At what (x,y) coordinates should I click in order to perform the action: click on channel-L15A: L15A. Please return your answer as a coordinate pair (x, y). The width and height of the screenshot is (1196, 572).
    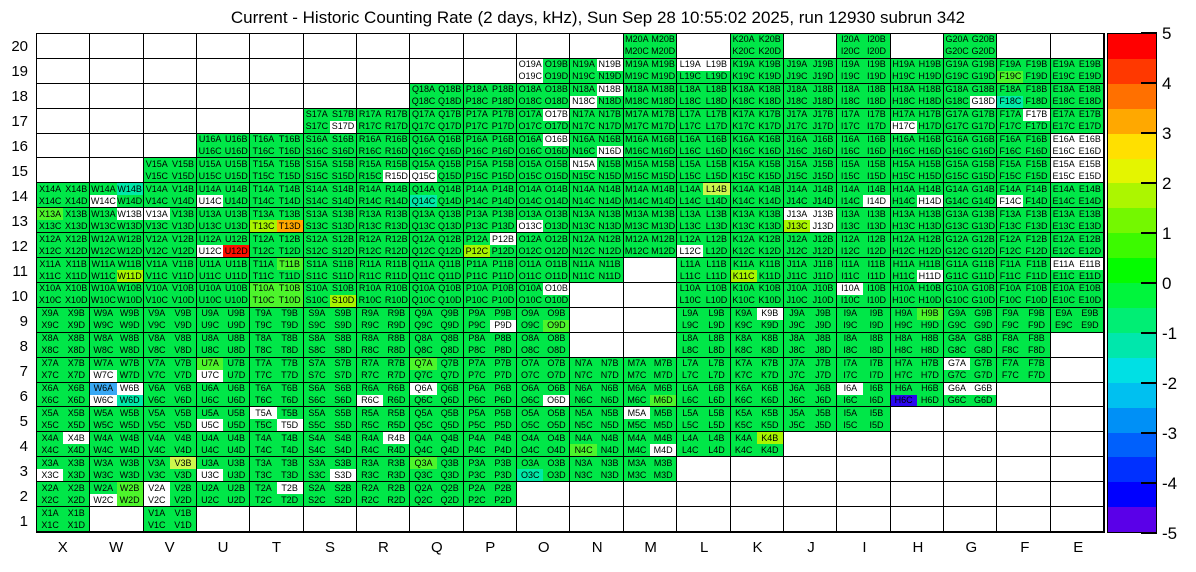
    Looking at the image, I should click on (690, 164).